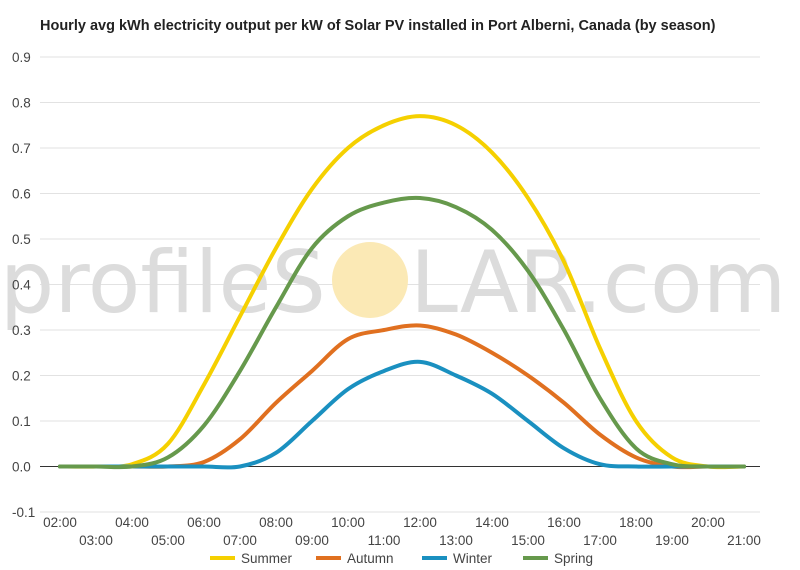 The height and width of the screenshot is (570, 800). What do you see at coordinates (401, 558) in the screenshot?
I see `legend: Summer Autumn Winter Spring` at bounding box center [401, 558].